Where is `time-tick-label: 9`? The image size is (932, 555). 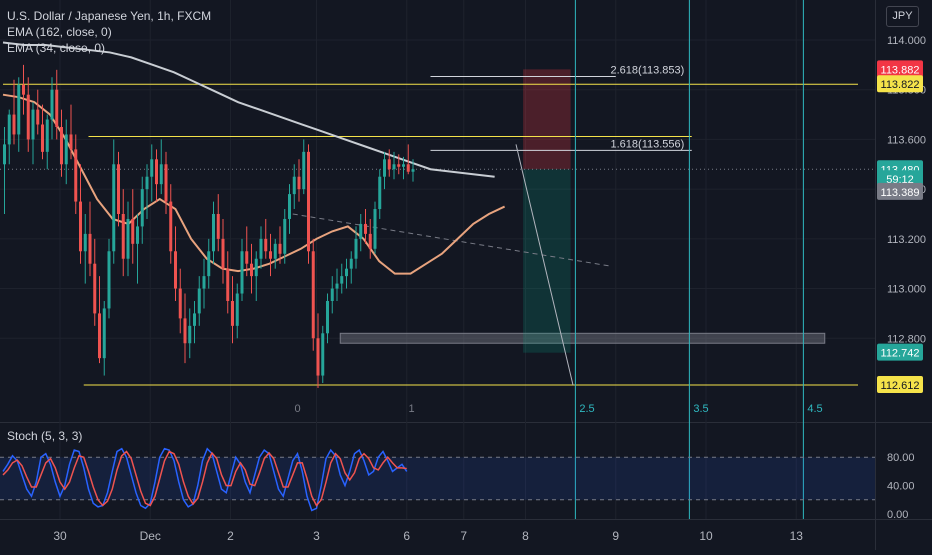 time-tick-label: 9 is located at coordinates (615, 536).